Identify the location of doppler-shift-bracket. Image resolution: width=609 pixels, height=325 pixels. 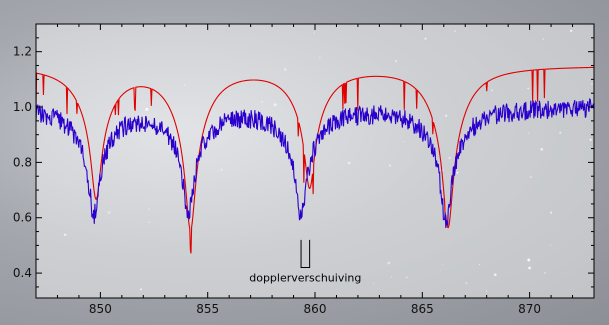
(305, 254).